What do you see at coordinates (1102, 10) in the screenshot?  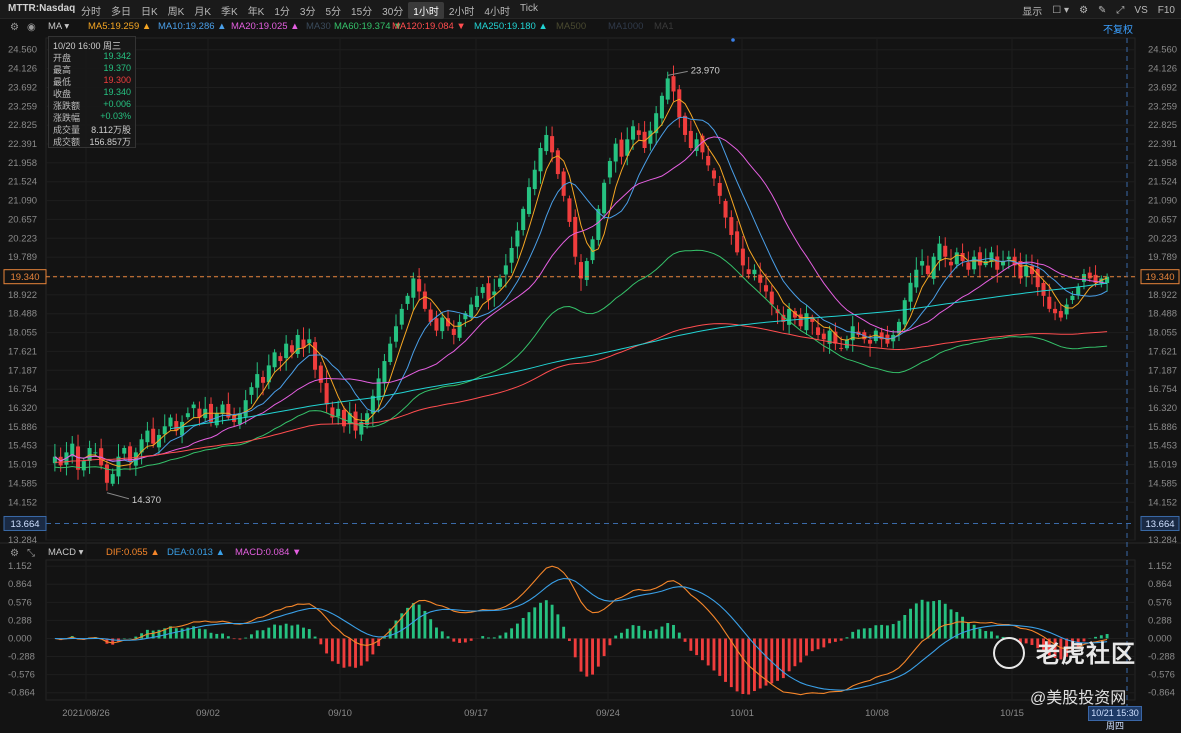 I see `draw-pen-icon: ✎` at bounding box center [1102, 10].